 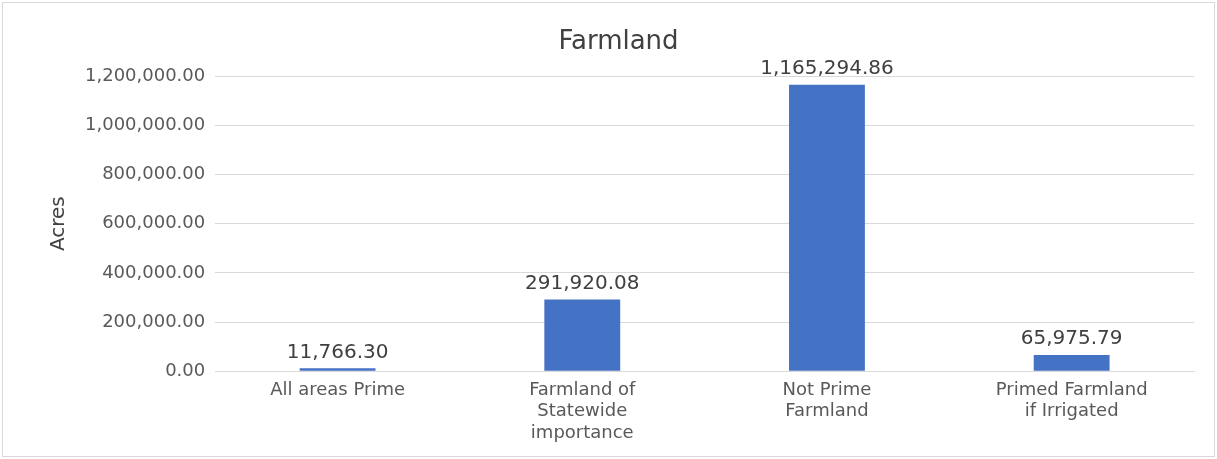 What do you see at coordinates (154, 271) in the screenshot?
I see `y-tick-label: 400,000.00` at bounding box center [154, 271].